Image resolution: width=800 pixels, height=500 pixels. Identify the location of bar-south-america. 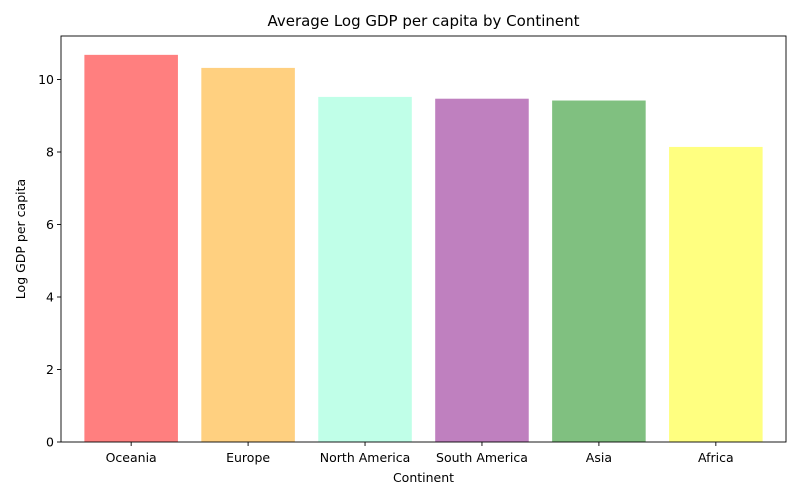
(482, 270).